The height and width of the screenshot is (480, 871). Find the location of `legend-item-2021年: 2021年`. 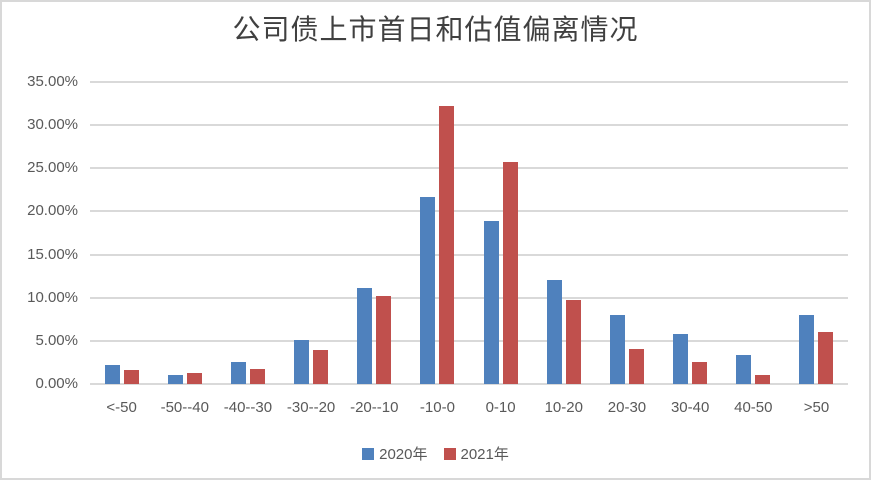

legend-item-2021年: 2021年 is located at coordinates (476, 453).